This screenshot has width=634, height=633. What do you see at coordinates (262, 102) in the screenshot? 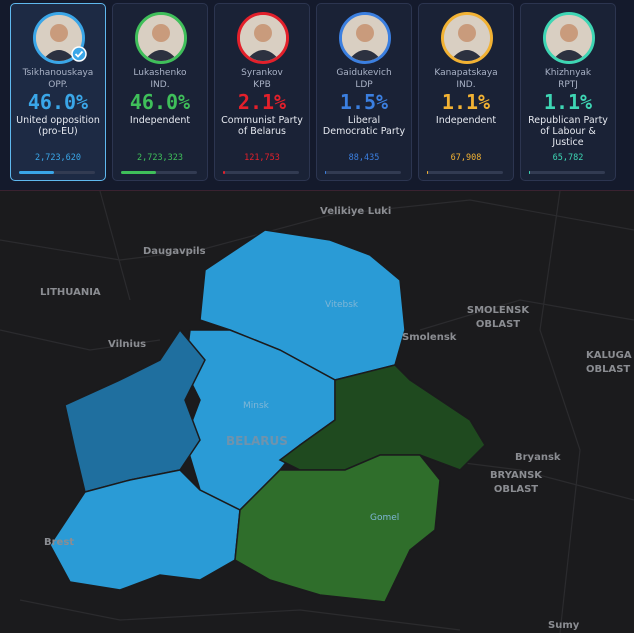
I see `vote-percent: 2.1%` at bounding box center [262, 102].